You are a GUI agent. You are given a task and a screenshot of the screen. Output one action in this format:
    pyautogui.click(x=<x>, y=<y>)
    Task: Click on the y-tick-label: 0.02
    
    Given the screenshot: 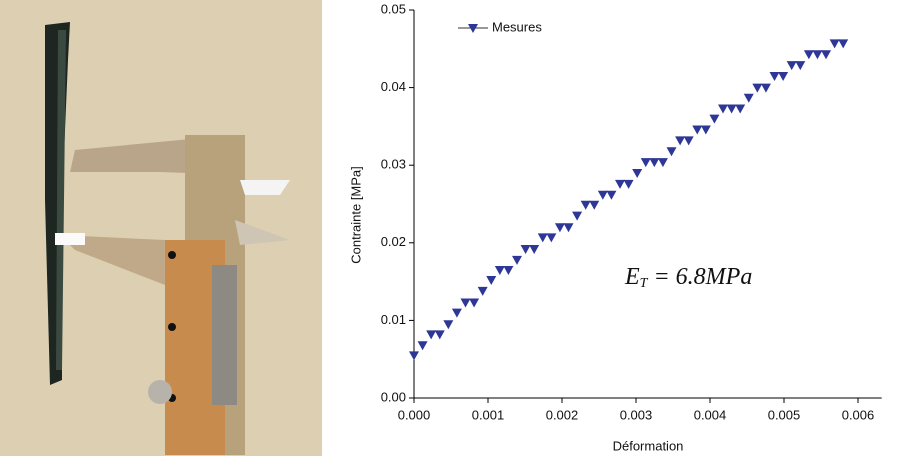 What is the action you would take?
    pyautogui.click(x=393, y=241)
    